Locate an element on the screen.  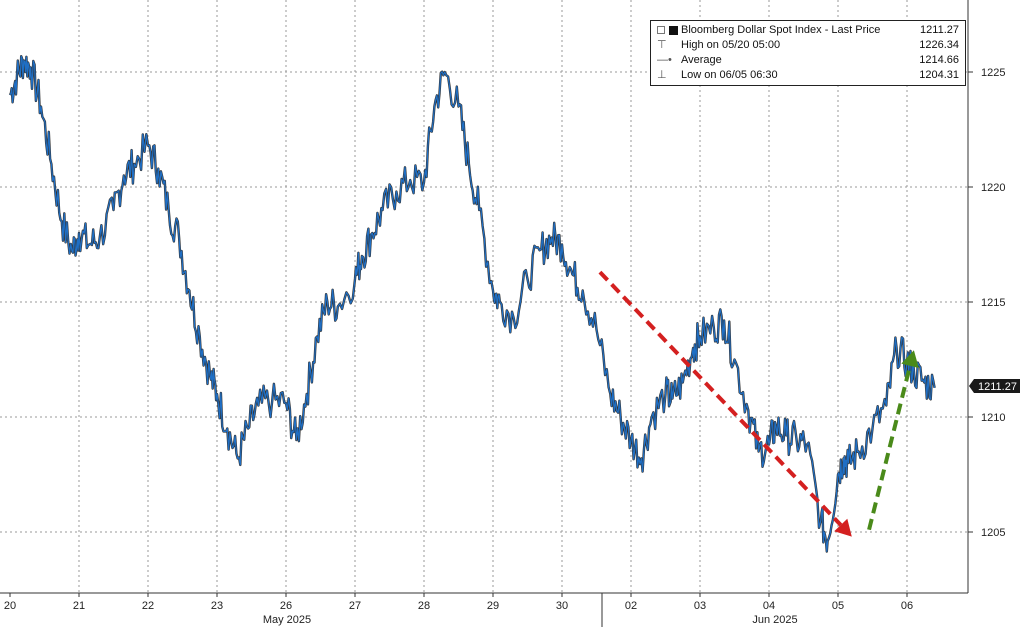
legend-row-average: —• Average 1214.66 is located at coordinates (808, 60).